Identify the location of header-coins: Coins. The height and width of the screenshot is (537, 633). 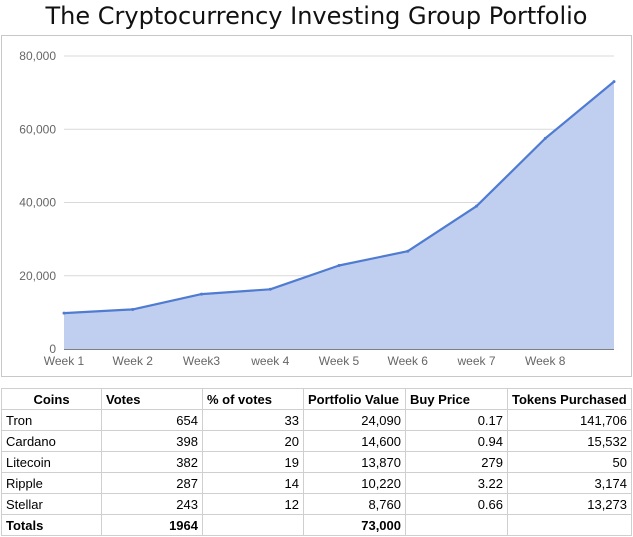
(51, 399).